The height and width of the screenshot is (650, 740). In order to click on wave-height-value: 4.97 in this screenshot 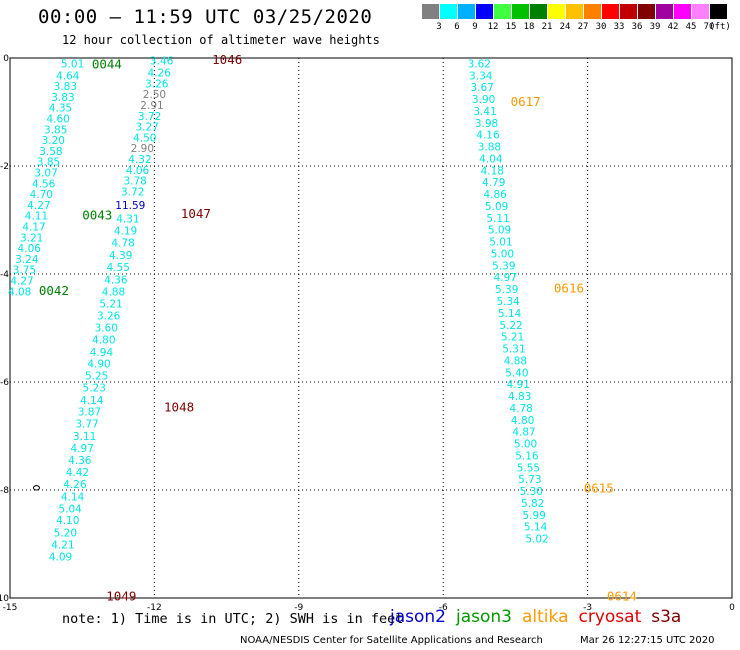, I will do `click(505, 278)`.